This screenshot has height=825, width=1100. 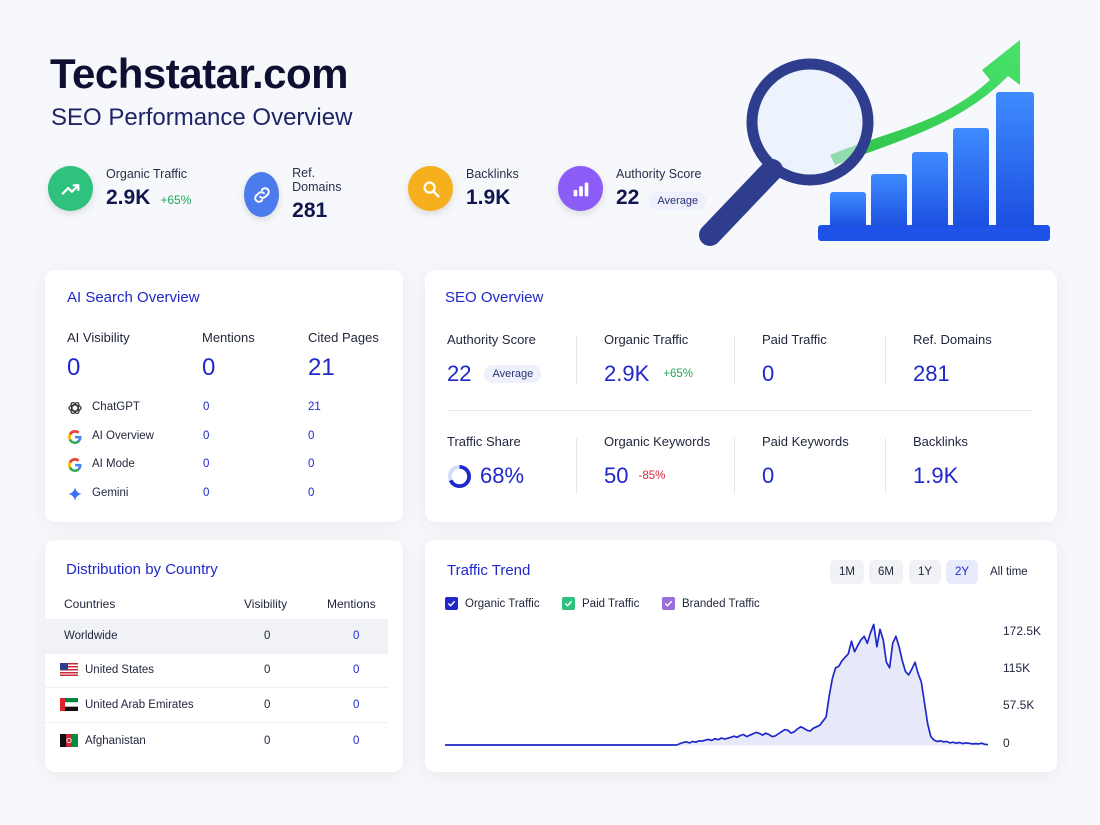 What do you see at coordinates (657, 441) in the screenshot?
I see `metric-label: Organic Keywords` at bounding box center [657, 441].